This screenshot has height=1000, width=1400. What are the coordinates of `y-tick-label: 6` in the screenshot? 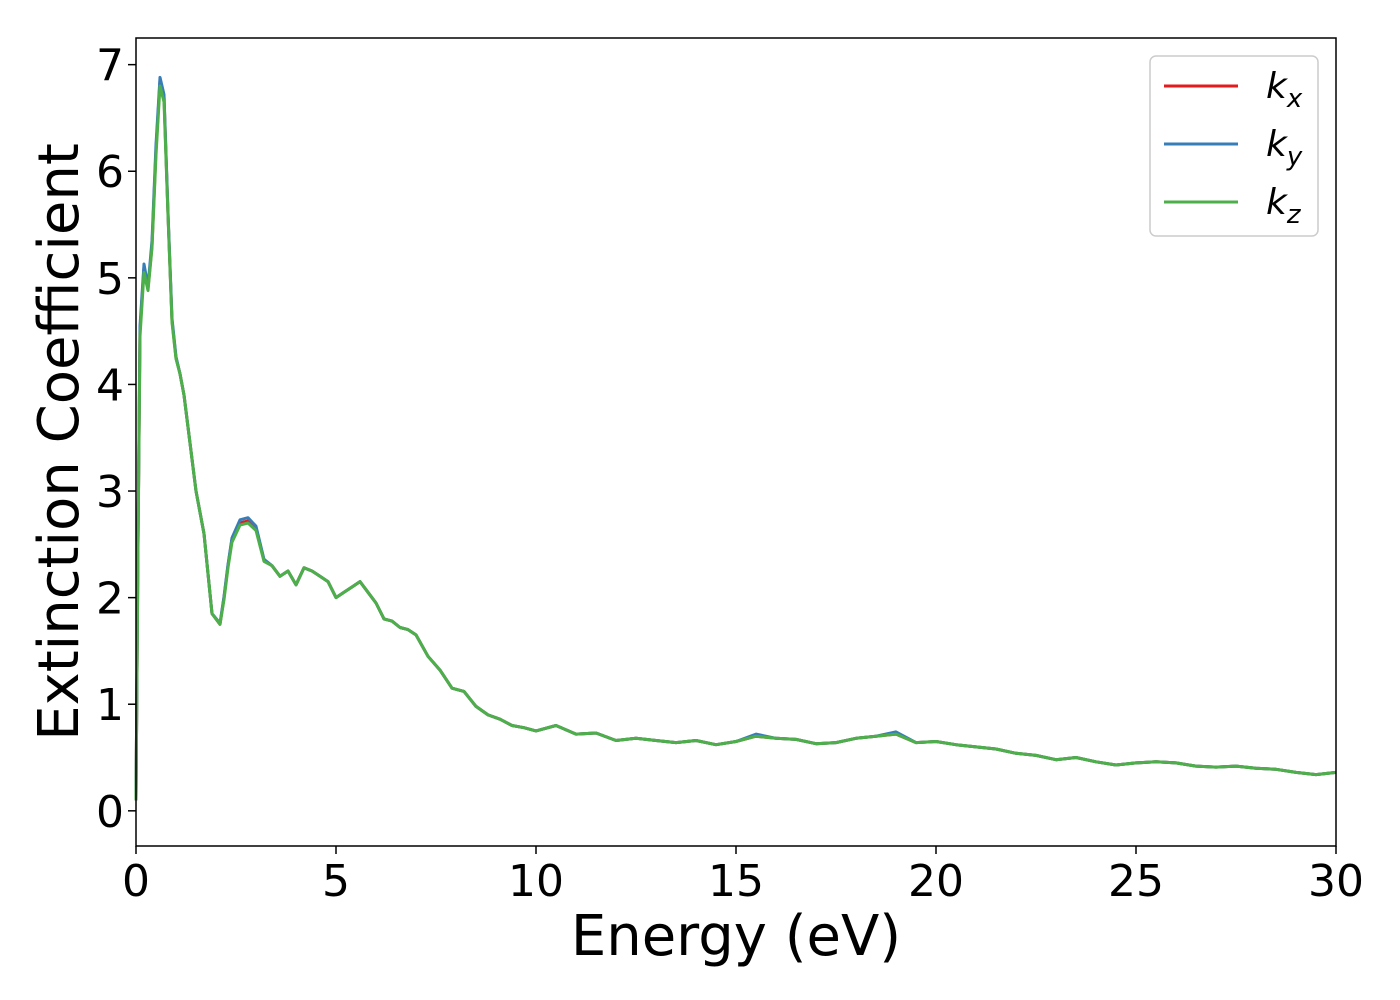 It's located at (110, 172).